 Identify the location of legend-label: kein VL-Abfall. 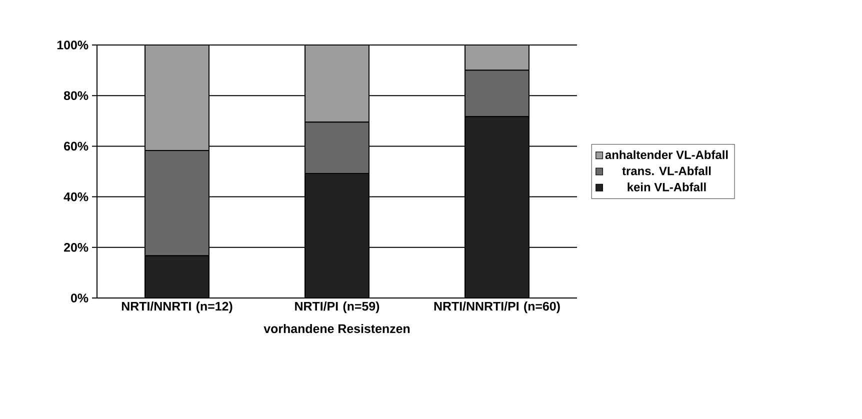
(667, 187).